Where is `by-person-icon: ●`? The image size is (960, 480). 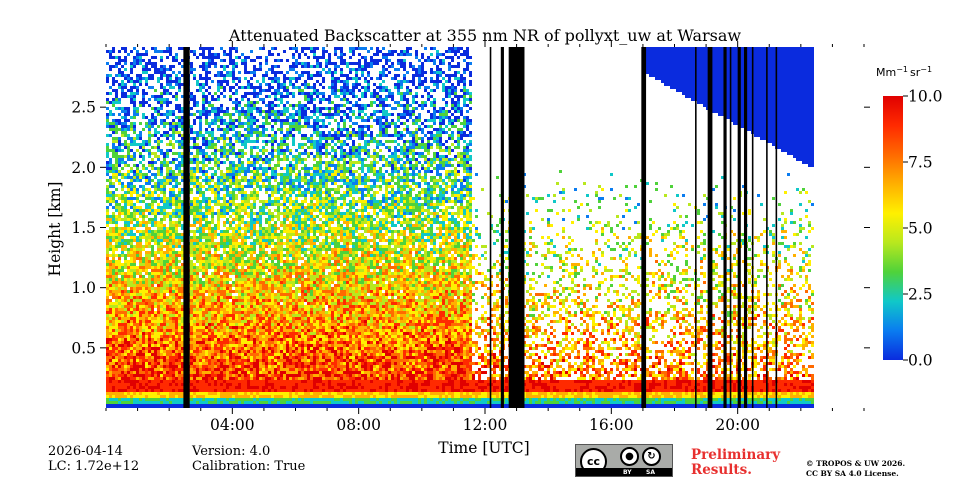
by-person-icon: ● is located at coordinates (629, 456).